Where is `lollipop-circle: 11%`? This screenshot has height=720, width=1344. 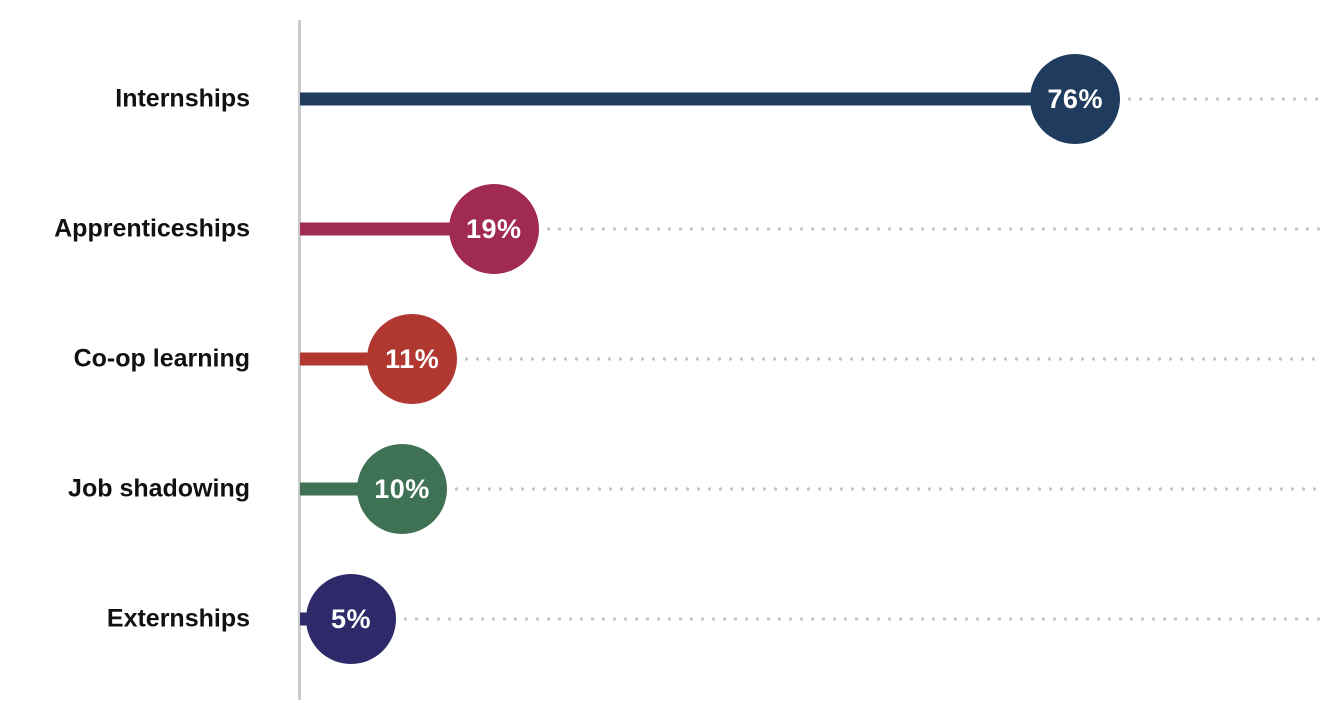
lollipop-circle: 11% is located at coordinates (412, 359).